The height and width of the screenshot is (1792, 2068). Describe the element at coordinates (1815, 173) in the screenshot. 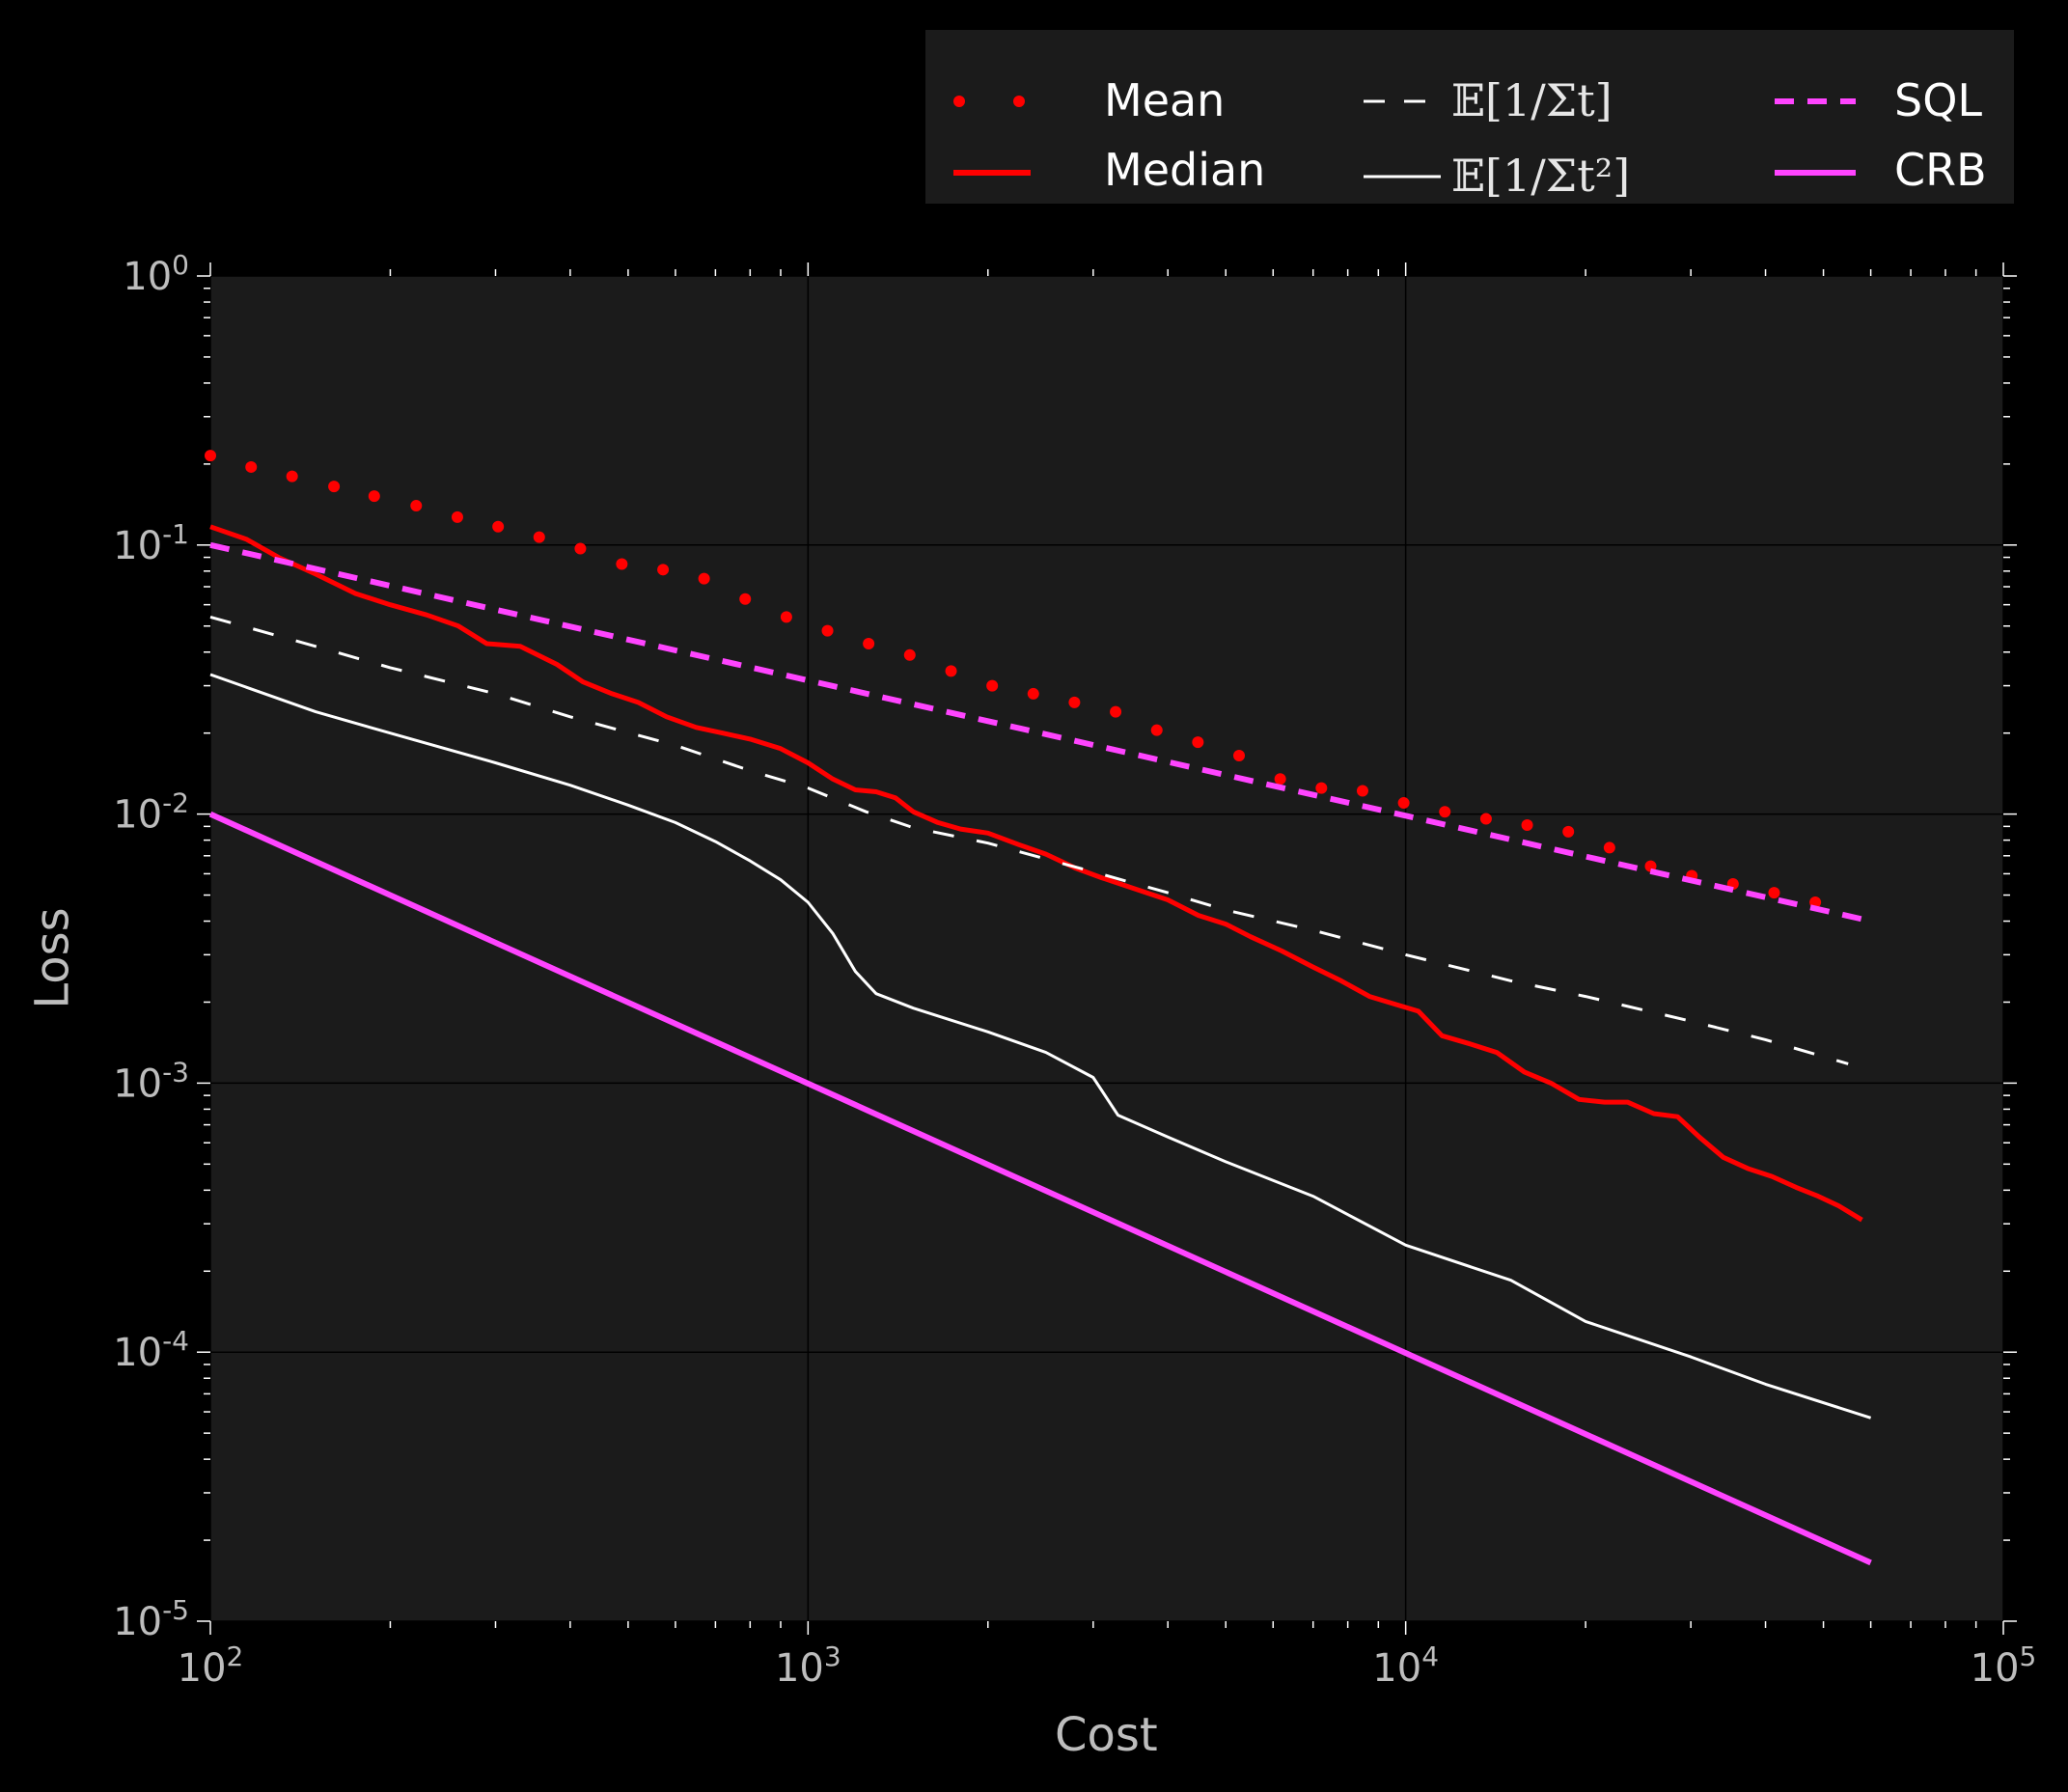

I see `legend-swatch-crb` at that location.